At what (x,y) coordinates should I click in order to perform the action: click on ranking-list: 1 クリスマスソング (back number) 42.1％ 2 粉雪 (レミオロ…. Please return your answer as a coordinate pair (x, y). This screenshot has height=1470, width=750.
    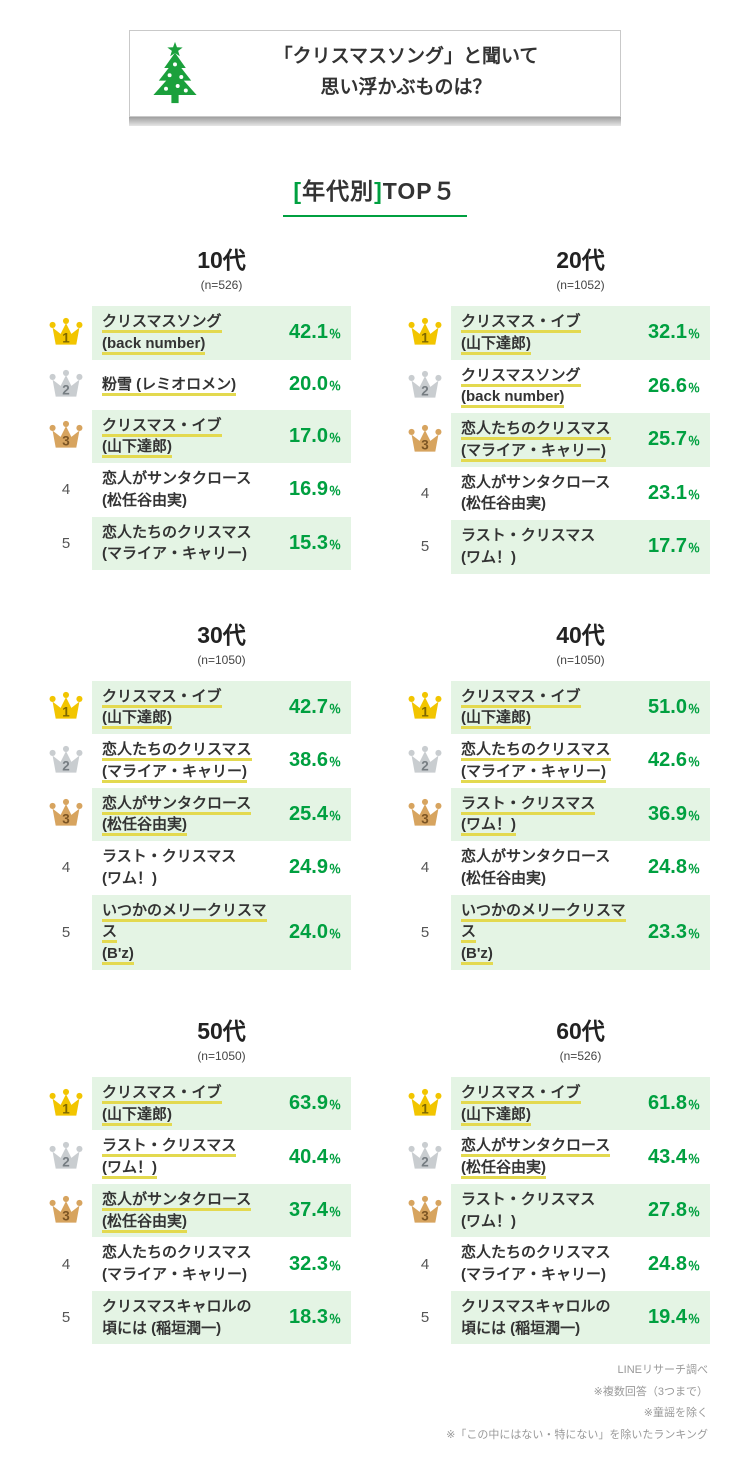
    Looking at the image, I should click on (195, 438).